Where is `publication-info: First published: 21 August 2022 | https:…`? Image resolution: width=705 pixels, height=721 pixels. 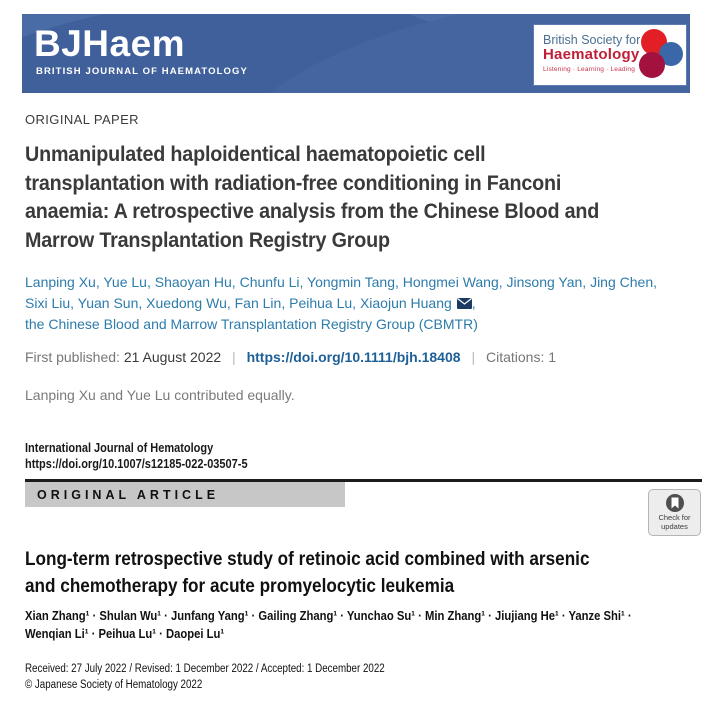
publication-info: First published: 21 August 2022 | https:… is located at coordinates (290, 357).